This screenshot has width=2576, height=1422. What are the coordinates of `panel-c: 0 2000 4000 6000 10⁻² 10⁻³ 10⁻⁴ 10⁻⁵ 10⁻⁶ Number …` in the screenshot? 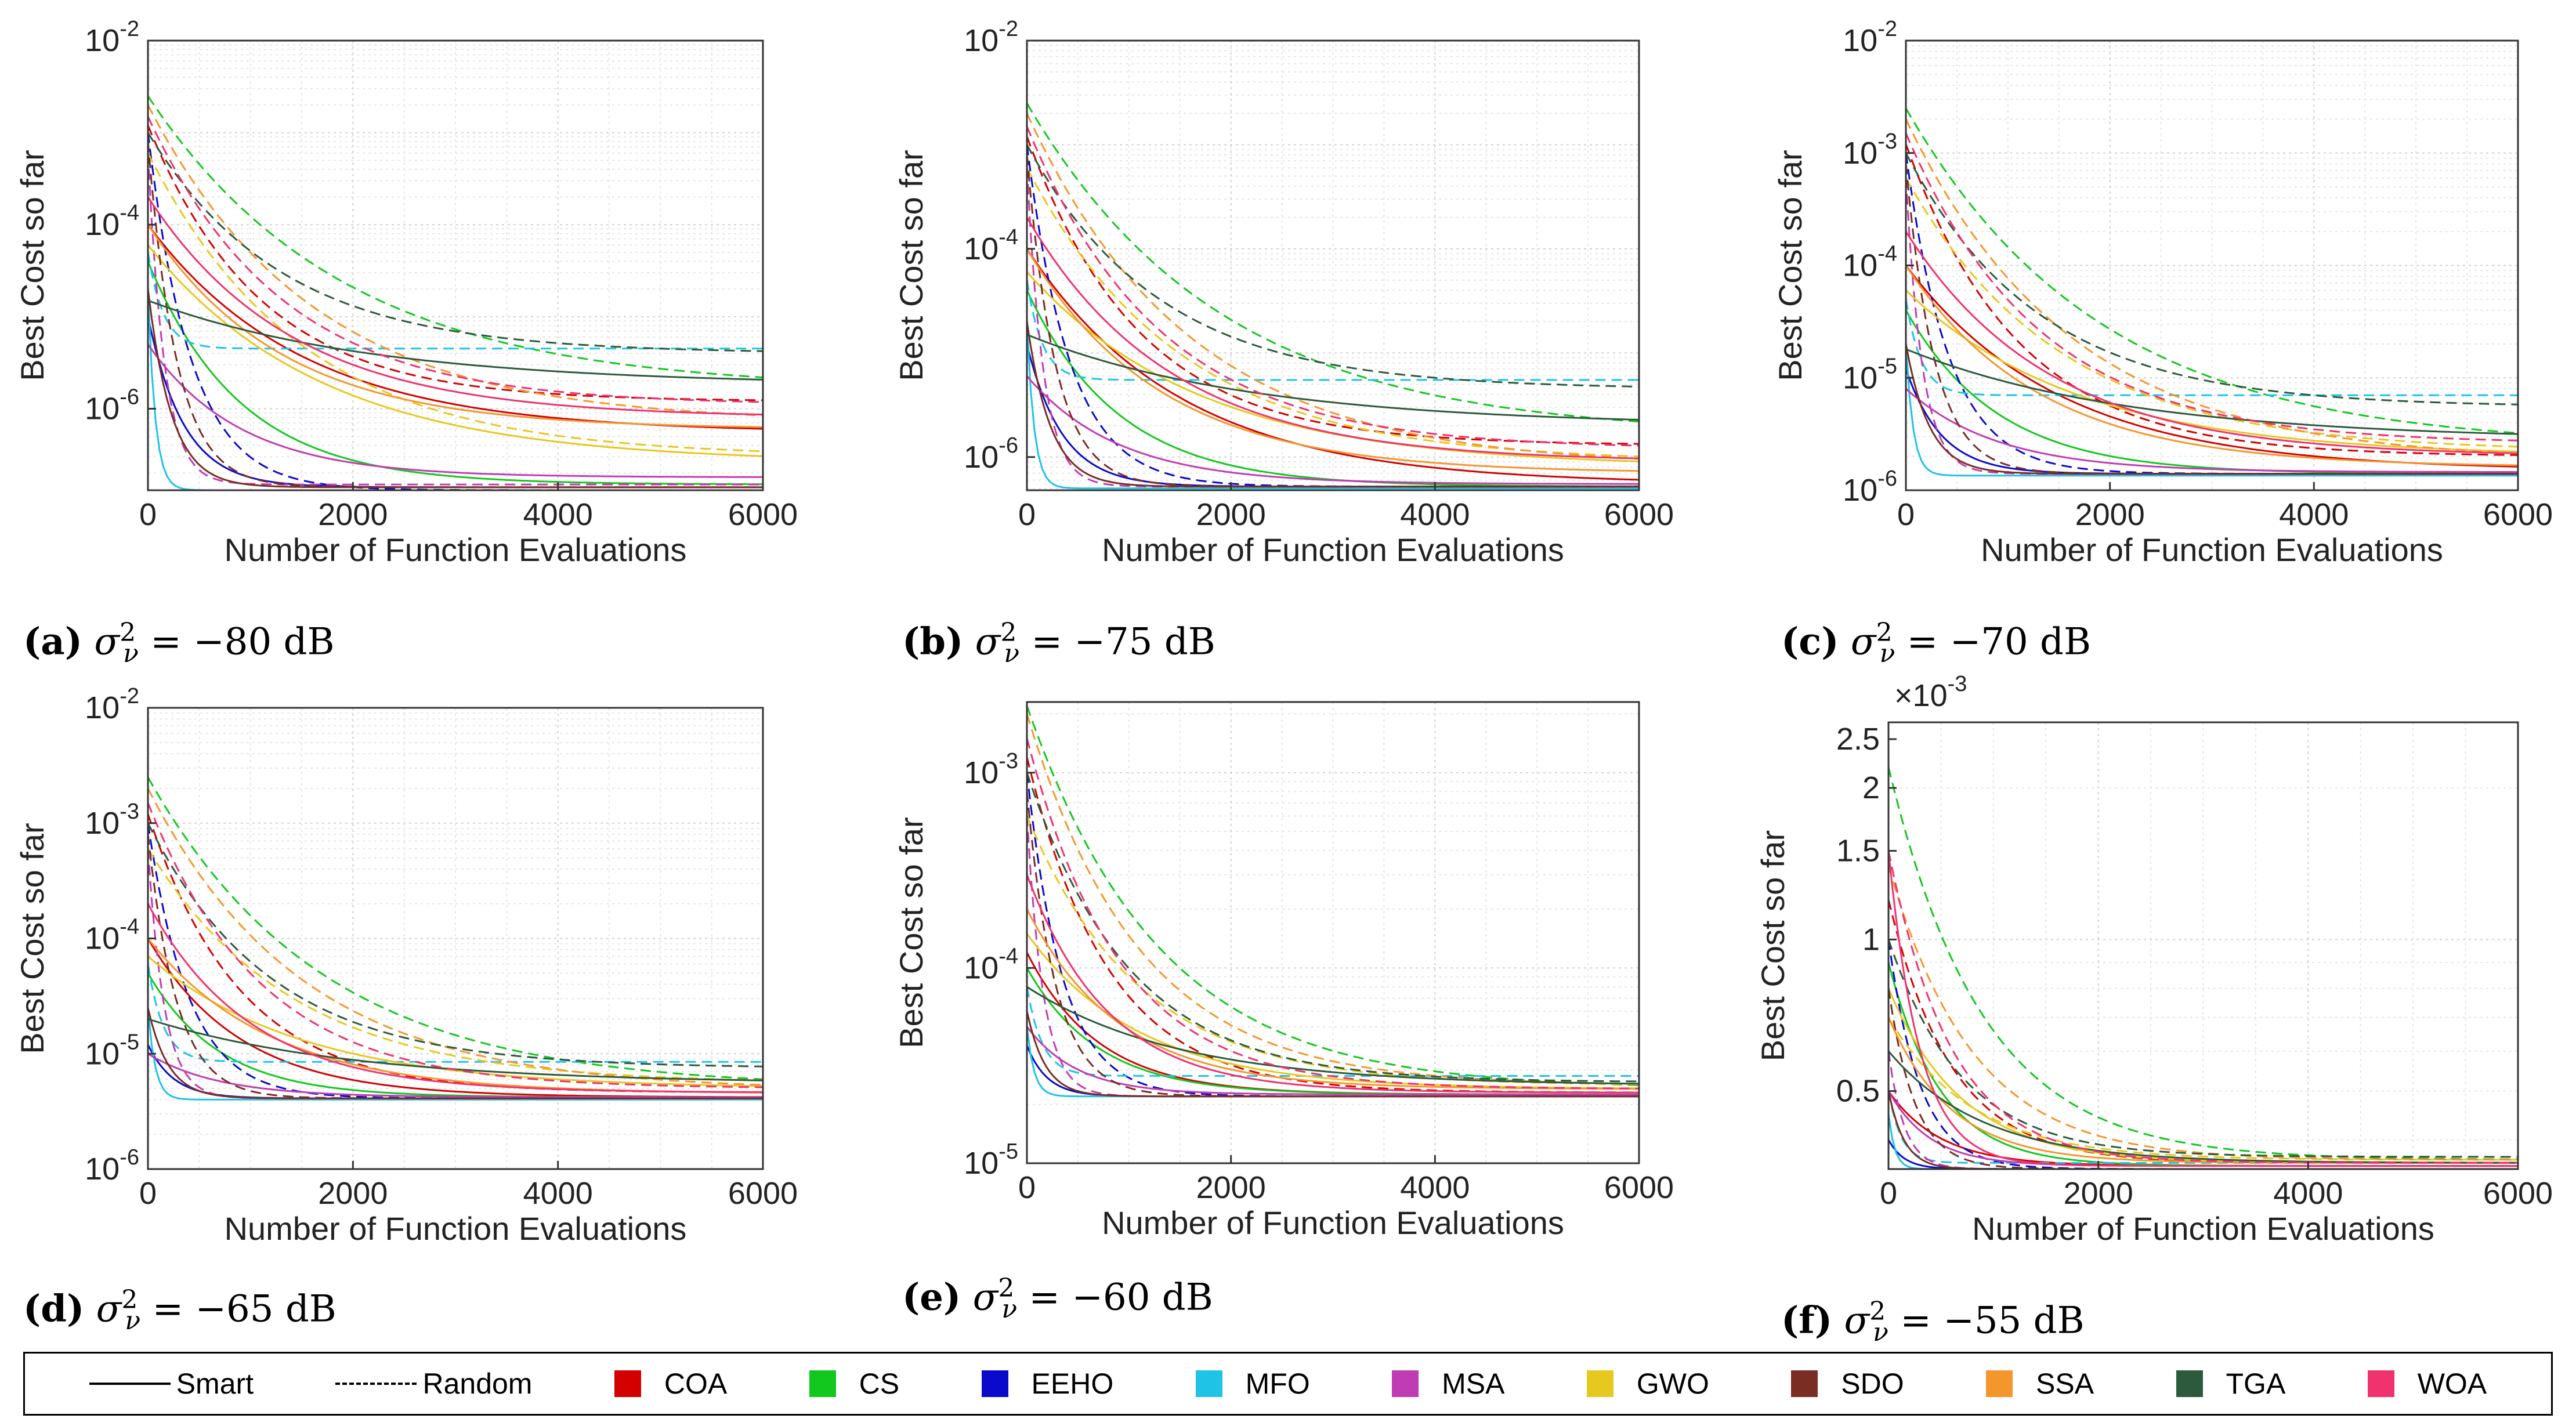 It's located at (2162, 292).